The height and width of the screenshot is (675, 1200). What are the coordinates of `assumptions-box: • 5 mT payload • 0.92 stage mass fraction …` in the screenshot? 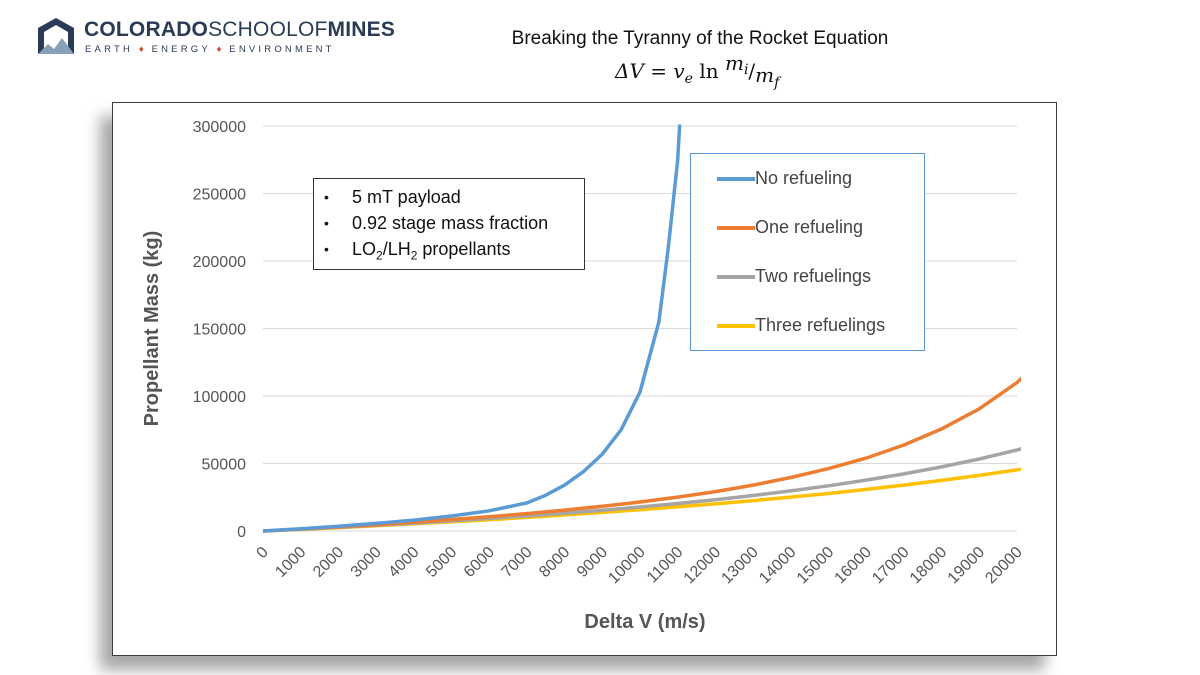 It's located at (449, 224).